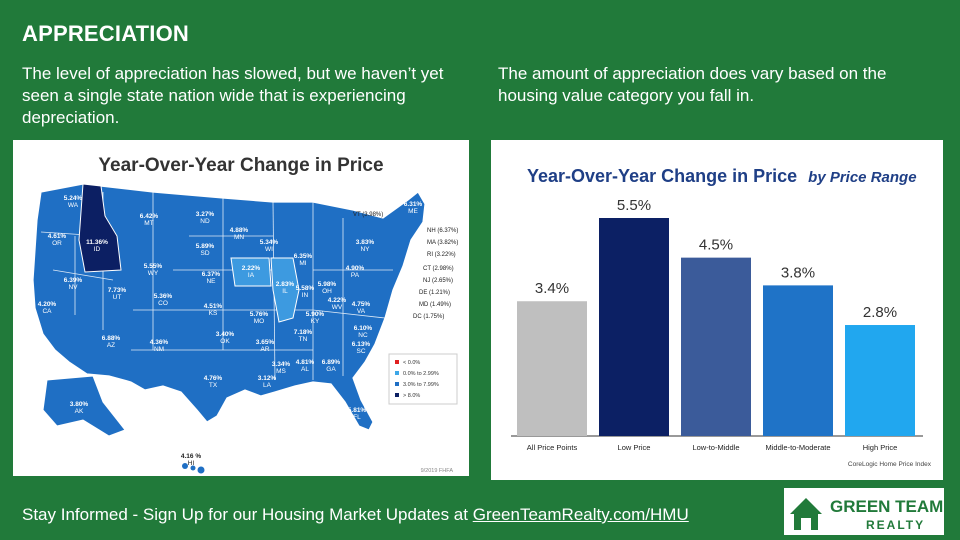 This screenshot has height=540, width=960. I want to click on state-value-in: 5.58%, so click(305, 288).